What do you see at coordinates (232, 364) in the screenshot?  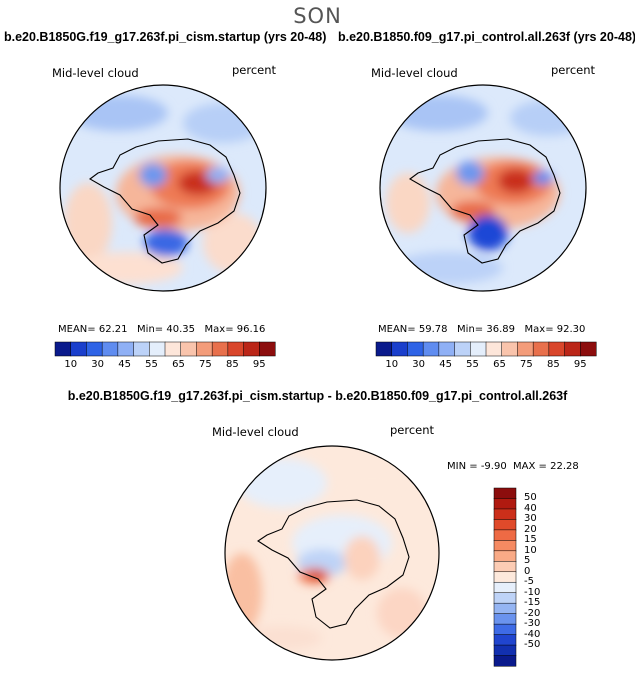 I see `panel1-colorbar-tick: 85` at bounding box center [232, 364].